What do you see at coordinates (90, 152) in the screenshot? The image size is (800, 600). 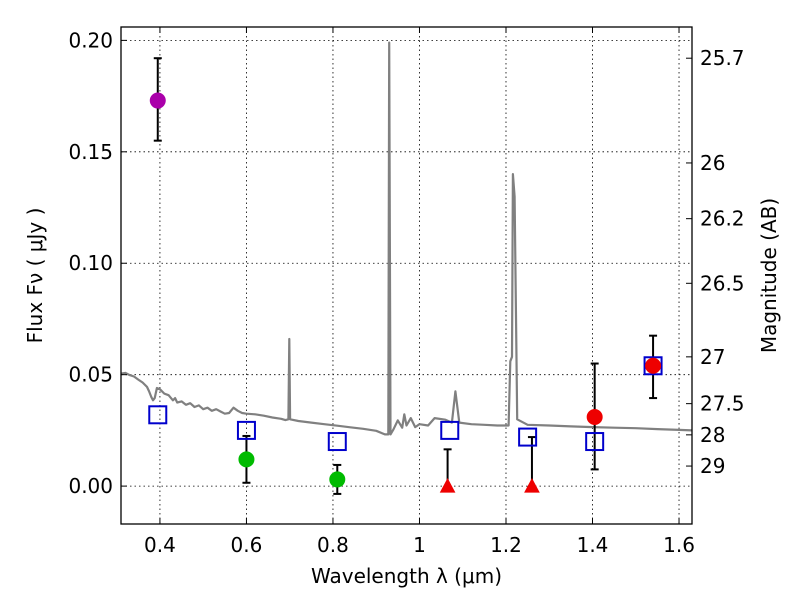 I see `y-tick-label: 0.15` at bounding box center [90, 152].